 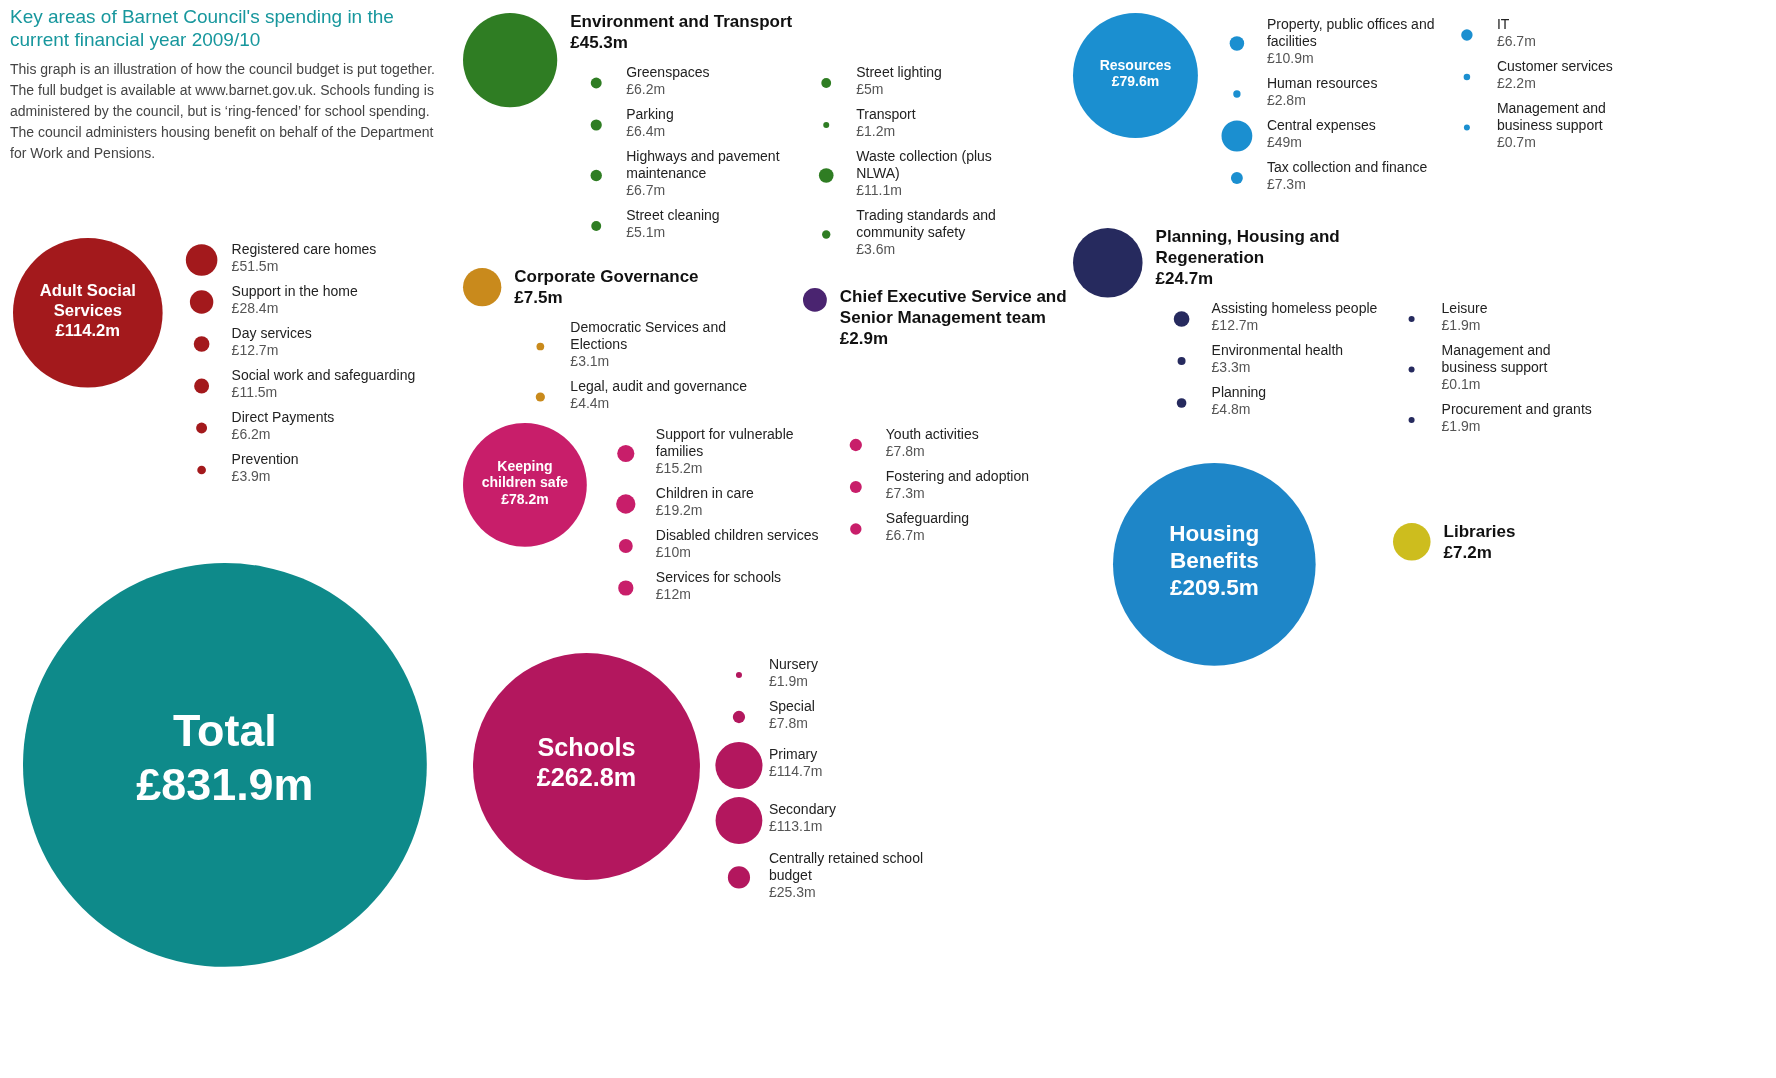 I want to click on category-label: Disabled children services, so click(x=737, y=534).